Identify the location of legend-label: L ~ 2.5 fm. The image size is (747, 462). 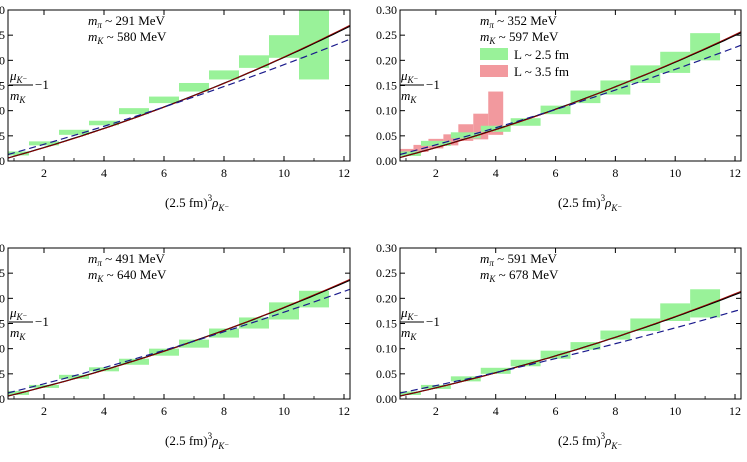
(541, 54).